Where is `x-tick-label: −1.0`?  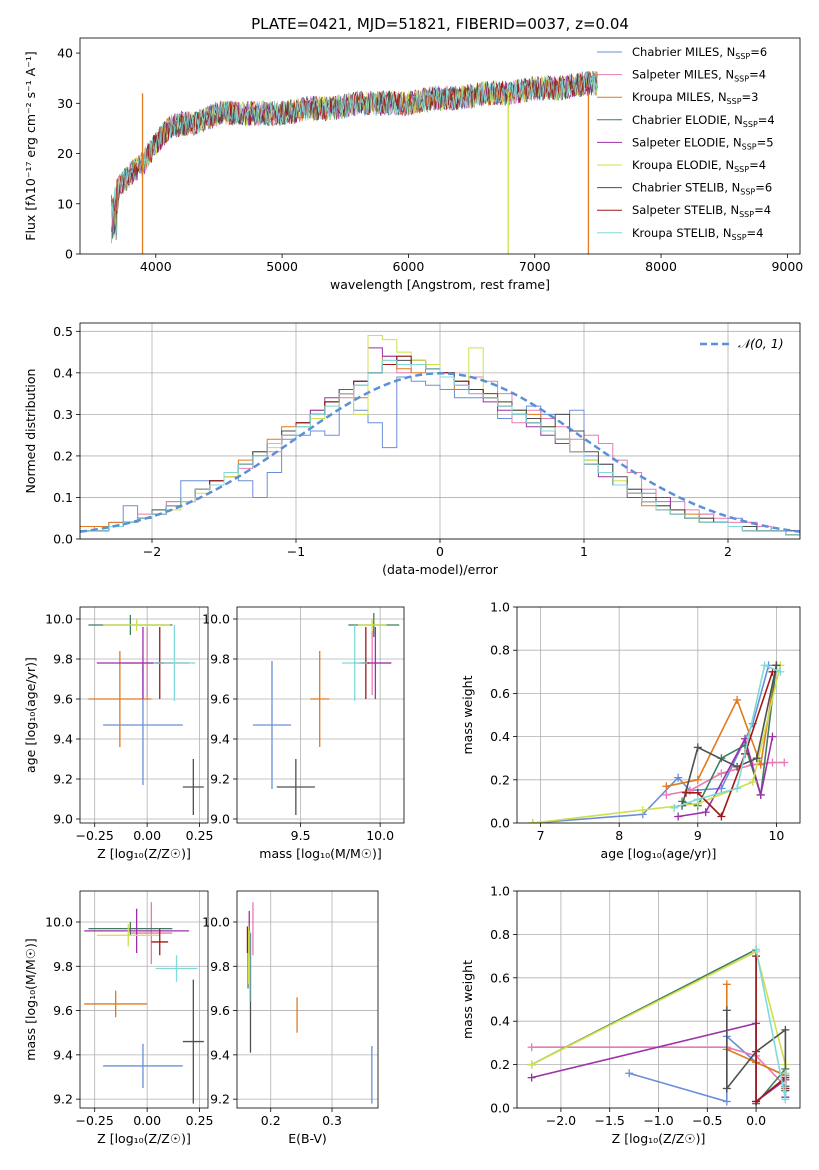 x-tick-label: −1.0 is located at coordinates (658, 1120).